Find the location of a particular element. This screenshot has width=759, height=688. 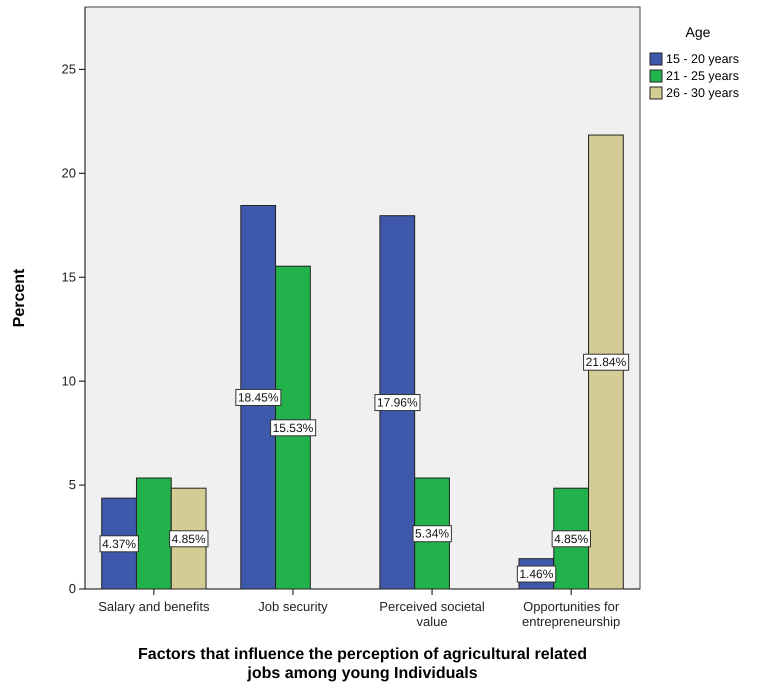

y-tick-label: 20 is located at coordinates (69, 172).